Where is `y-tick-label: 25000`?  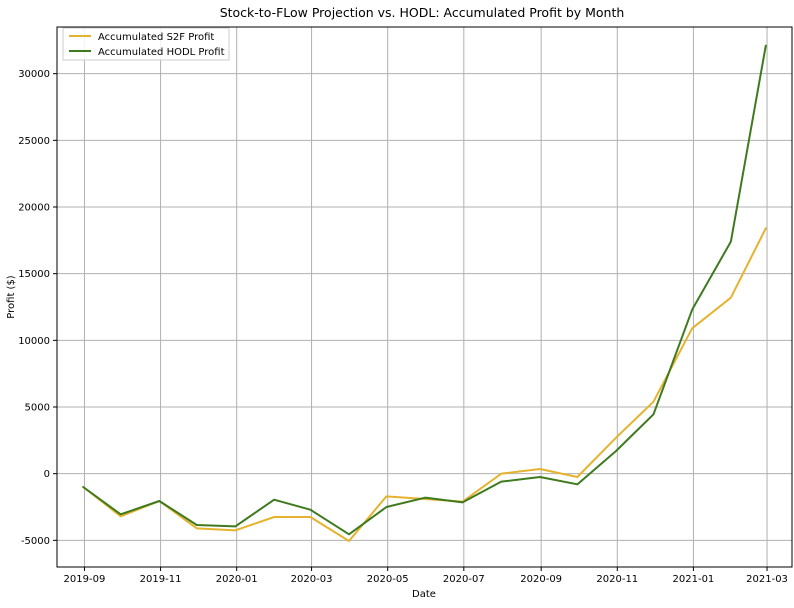
y-tick-label: 25000 is located at coordinates (34, 141).